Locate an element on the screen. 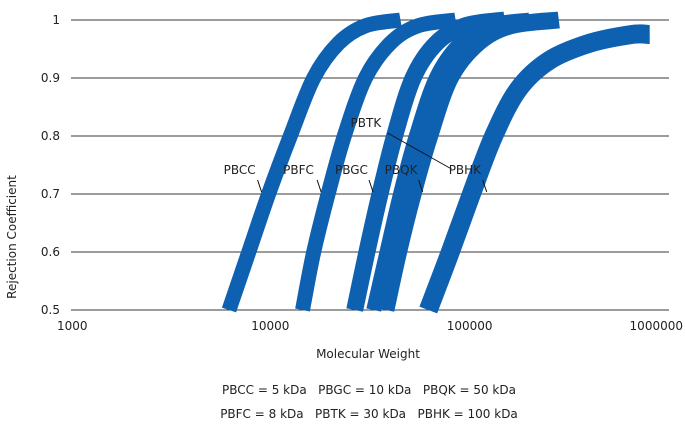 The image size is (685, 427). x-axis-title: Molecular Weight is located at coordinates (368, 354).